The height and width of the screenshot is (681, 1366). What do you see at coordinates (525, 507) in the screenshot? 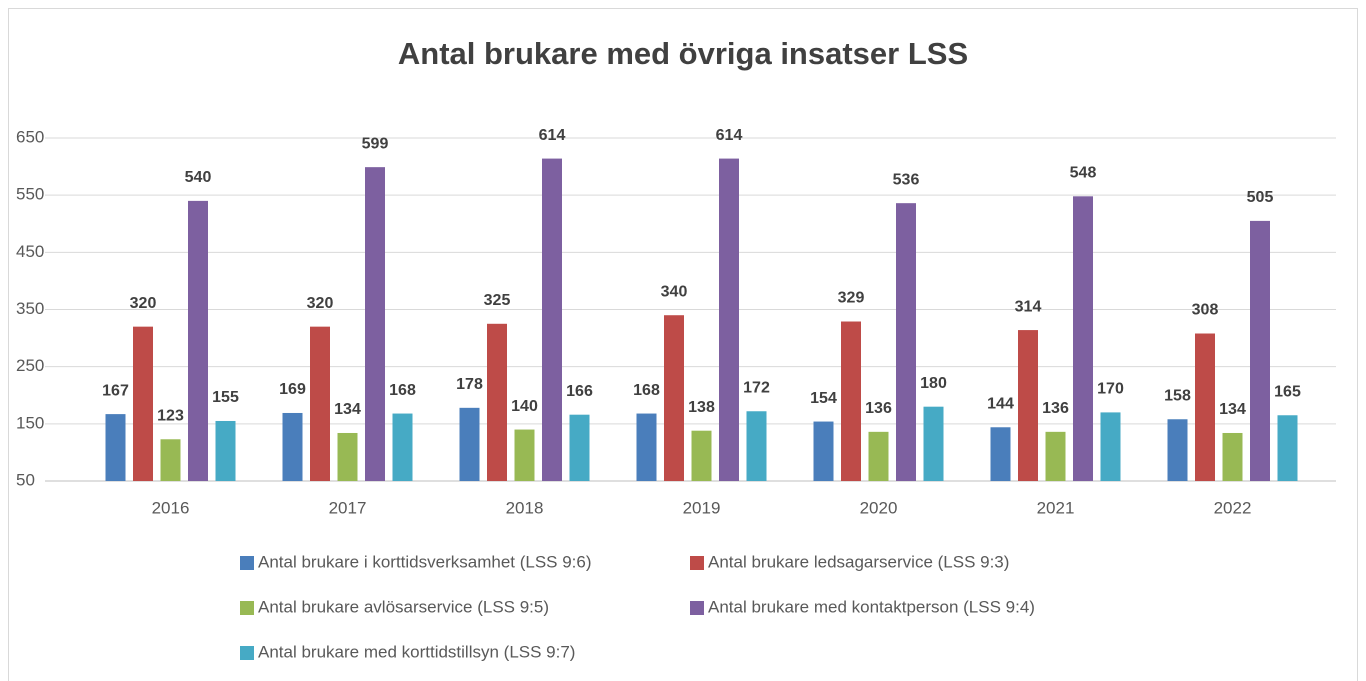
I see `x-tick-label: 2018` at bounding box center [525, 507].